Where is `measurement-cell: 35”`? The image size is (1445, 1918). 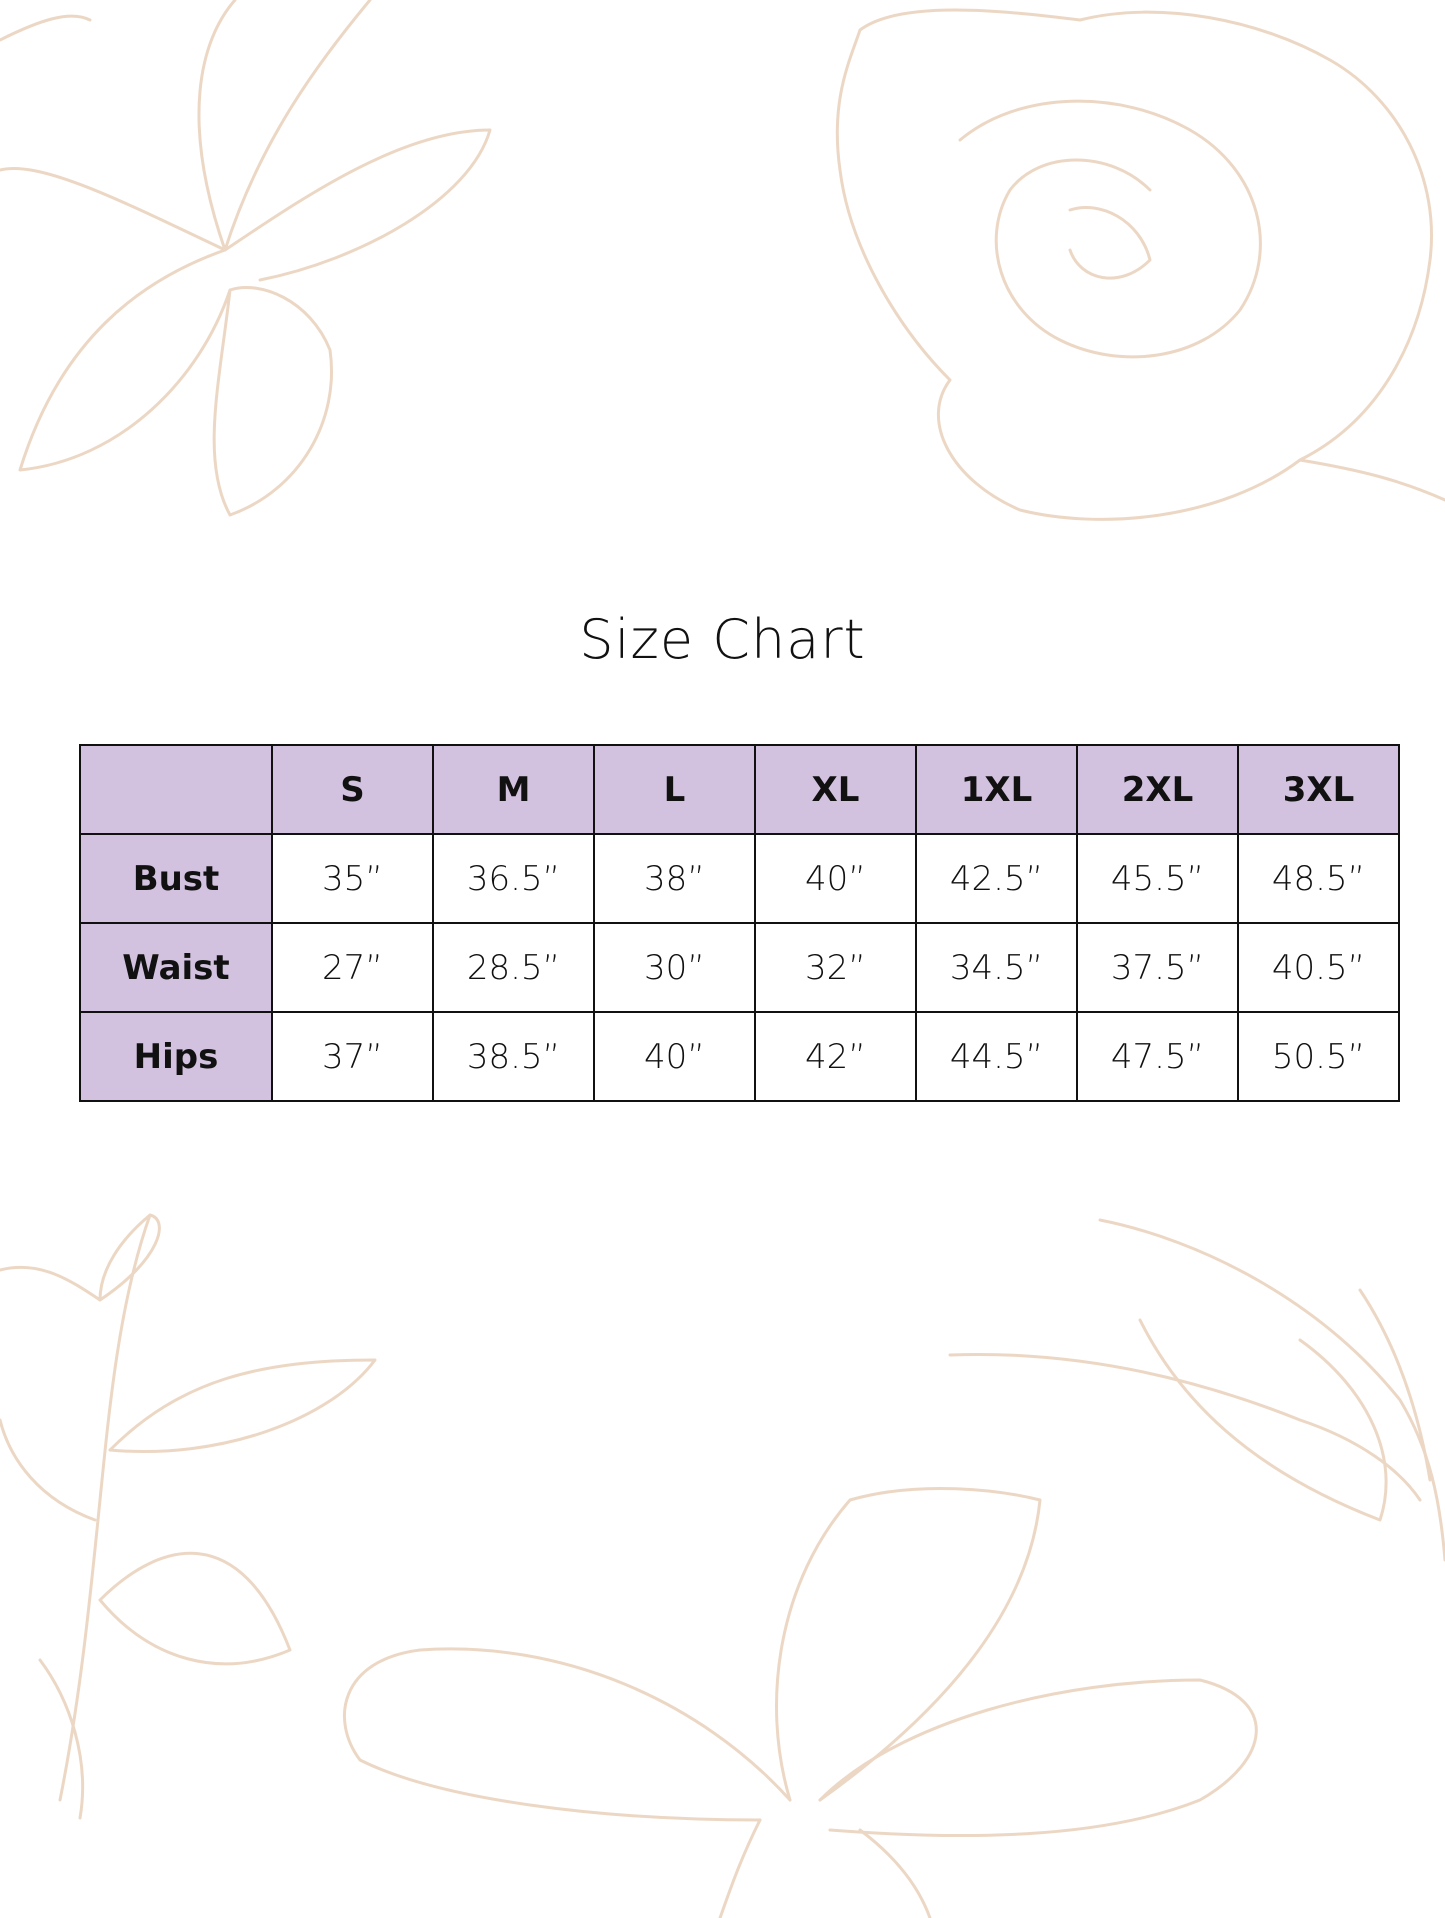
measurement-cell: 35” is located at coordinates (352, 878).